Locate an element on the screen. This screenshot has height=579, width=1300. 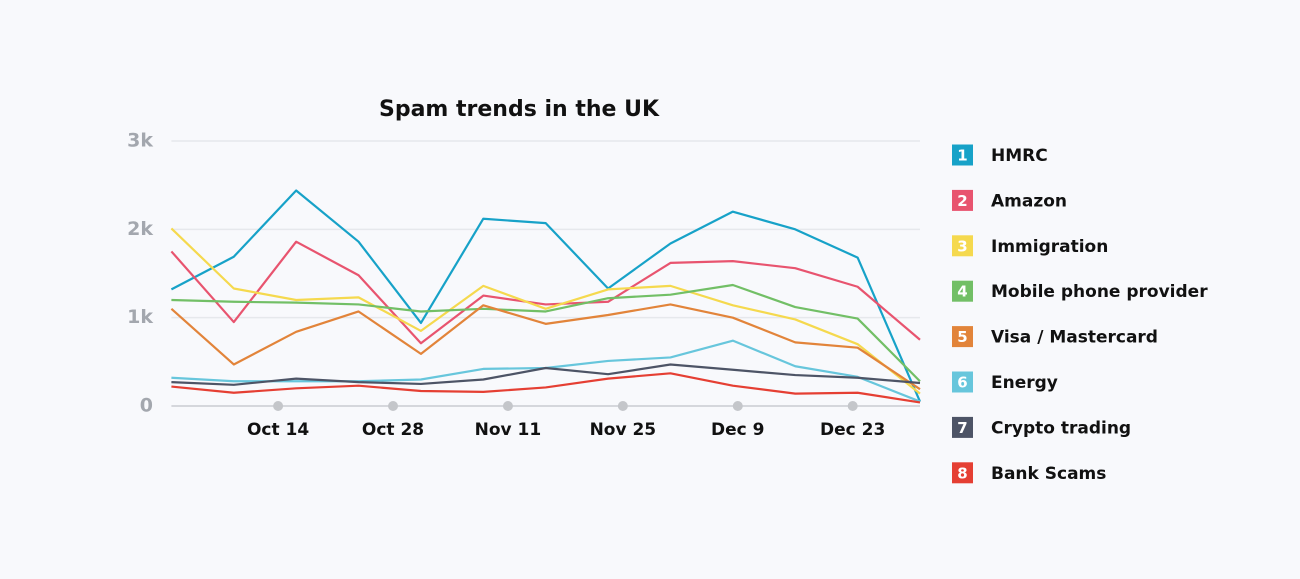
y-tick-label: 1k is located at coordinates (140, 317).